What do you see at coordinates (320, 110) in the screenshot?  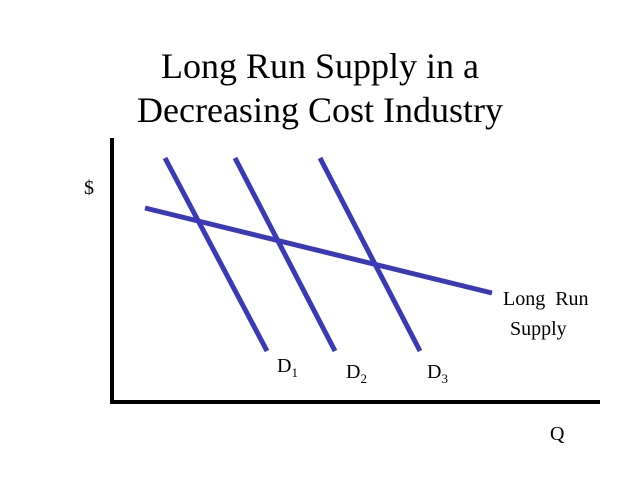 I see `title-line-2: Decreasing Cost Industry` at bounding box center [320, 110].